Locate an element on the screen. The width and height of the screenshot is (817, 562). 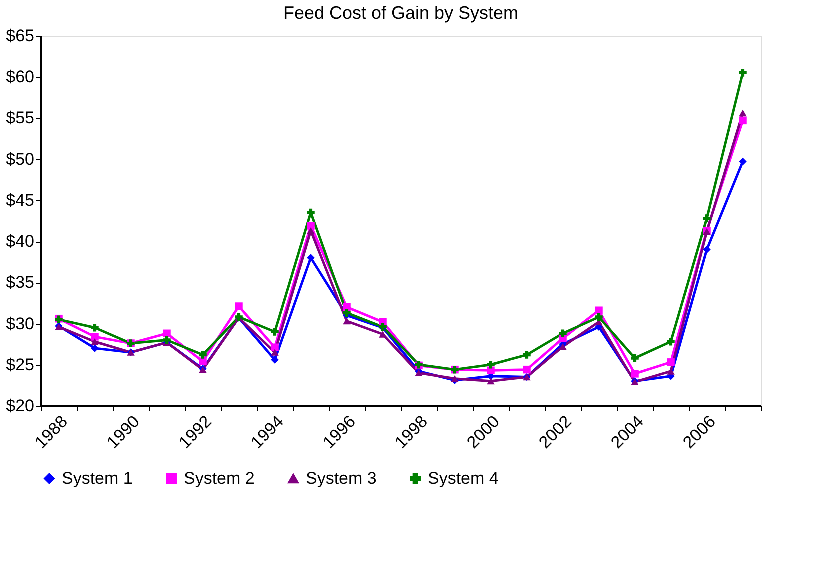
y-tick-label: $35 is located at coordinates (20, 282).